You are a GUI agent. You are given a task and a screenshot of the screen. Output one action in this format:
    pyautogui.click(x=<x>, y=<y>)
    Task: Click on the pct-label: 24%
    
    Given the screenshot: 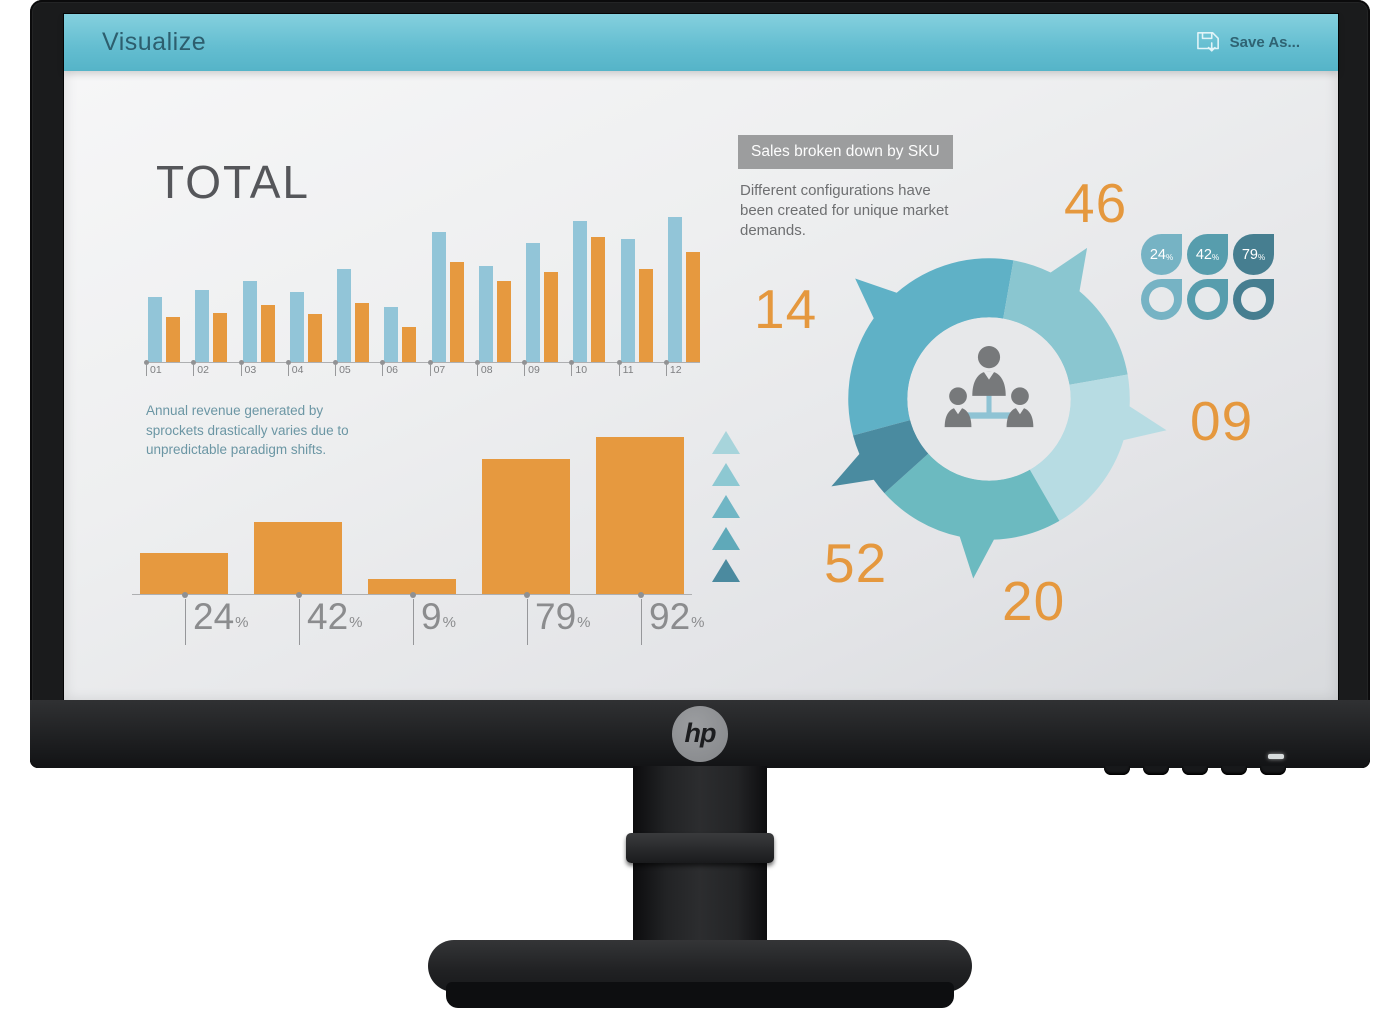 What is the action you would take?
    pyautogui.click(x=217, y=621)
    